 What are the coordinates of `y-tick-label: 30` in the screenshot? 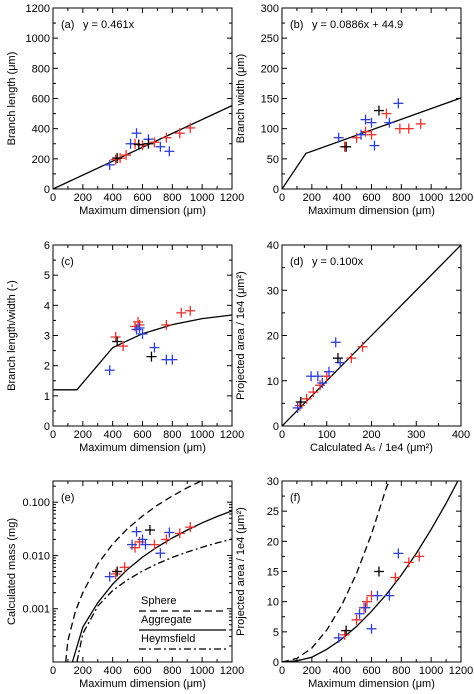 It's located at (273, 482).